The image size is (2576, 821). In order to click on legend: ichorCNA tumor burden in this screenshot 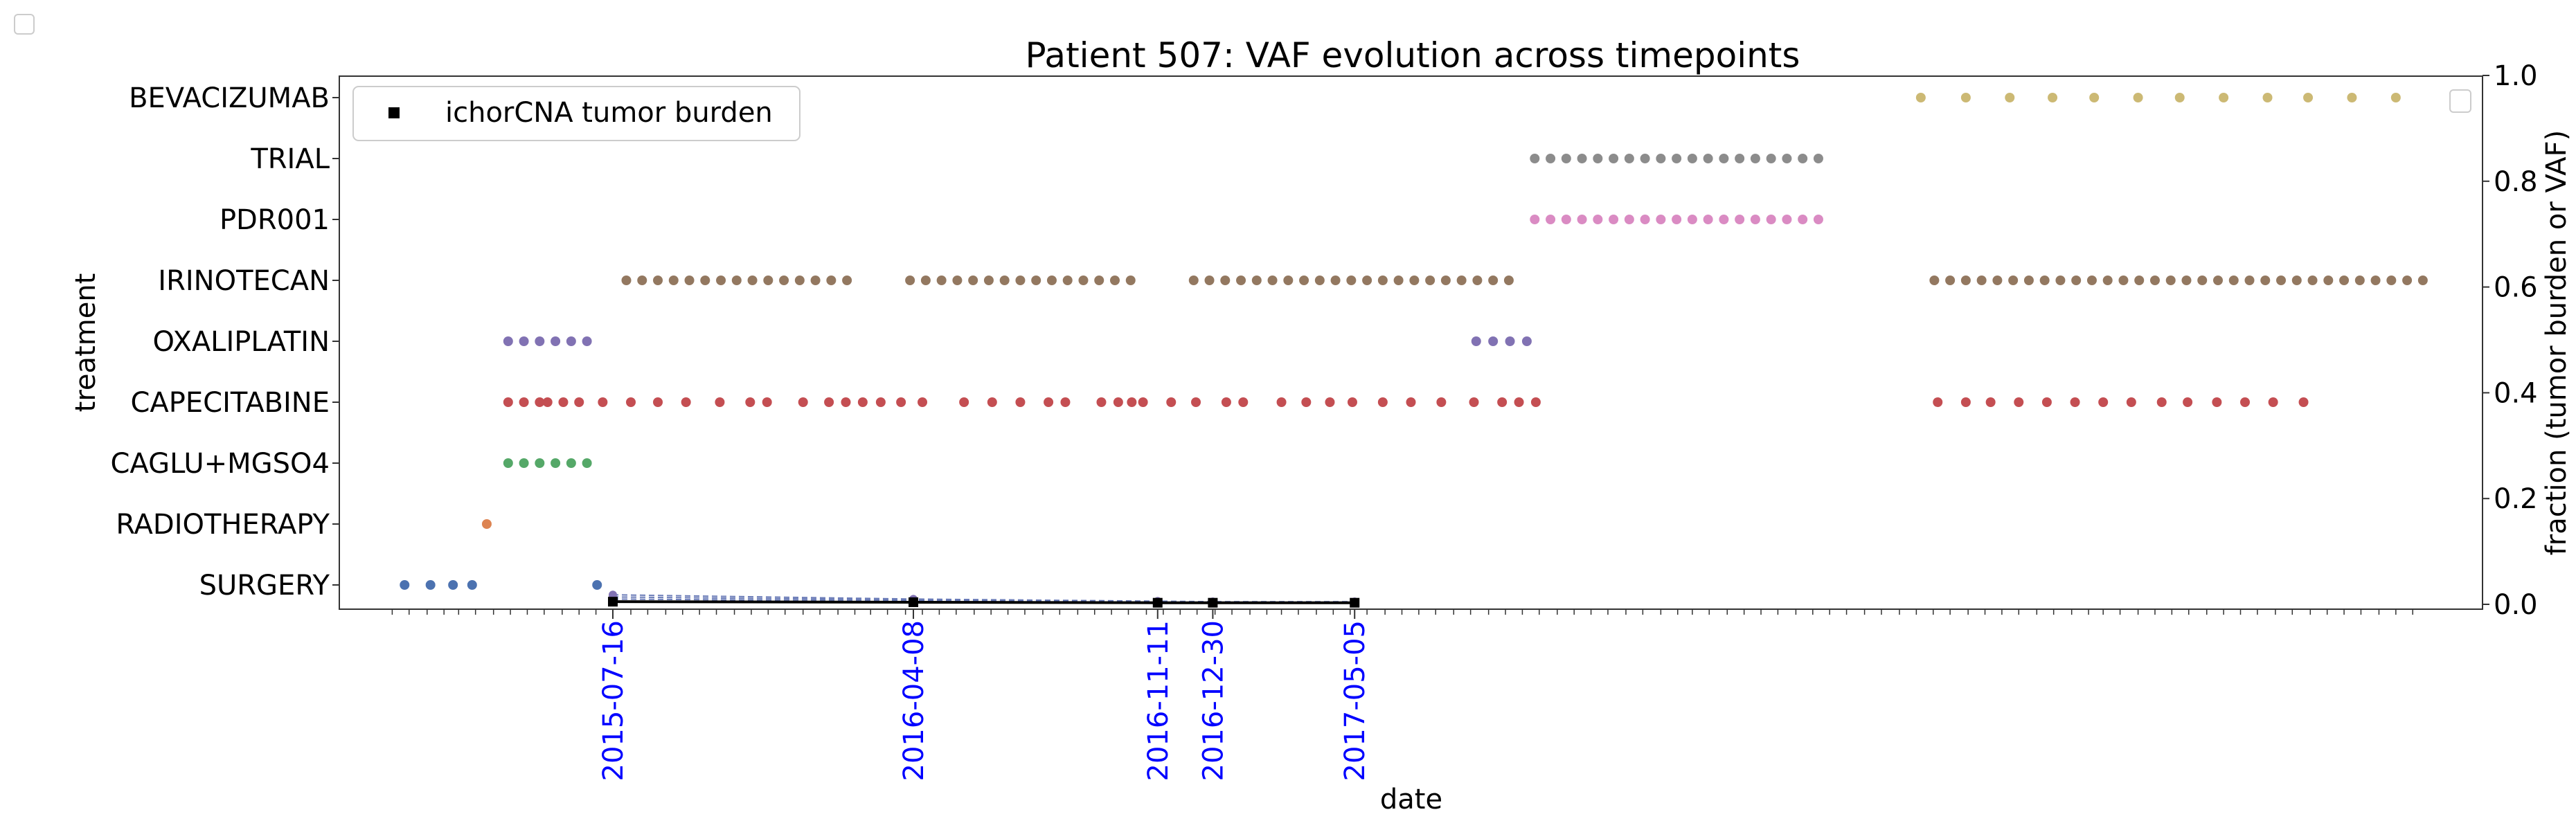, I will do `click(576, 113)`.